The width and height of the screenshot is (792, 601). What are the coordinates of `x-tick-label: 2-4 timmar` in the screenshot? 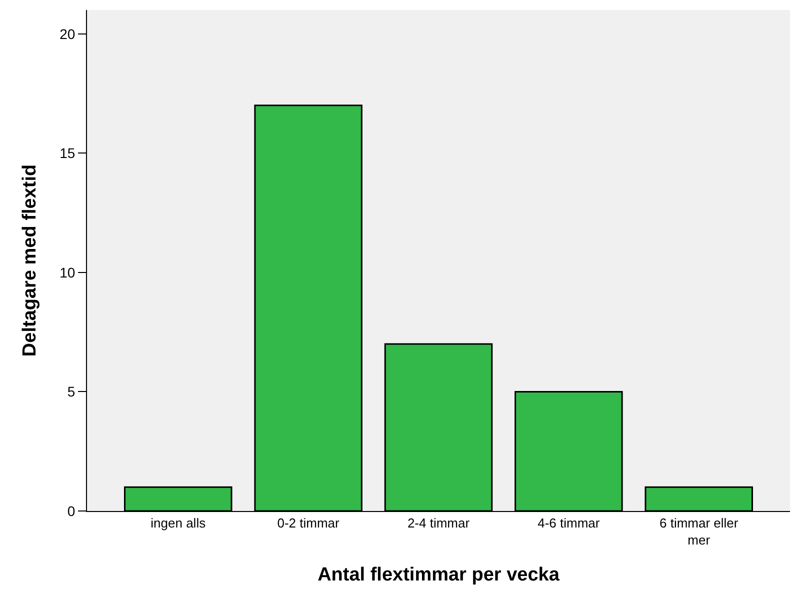 It's located at (438, 523).